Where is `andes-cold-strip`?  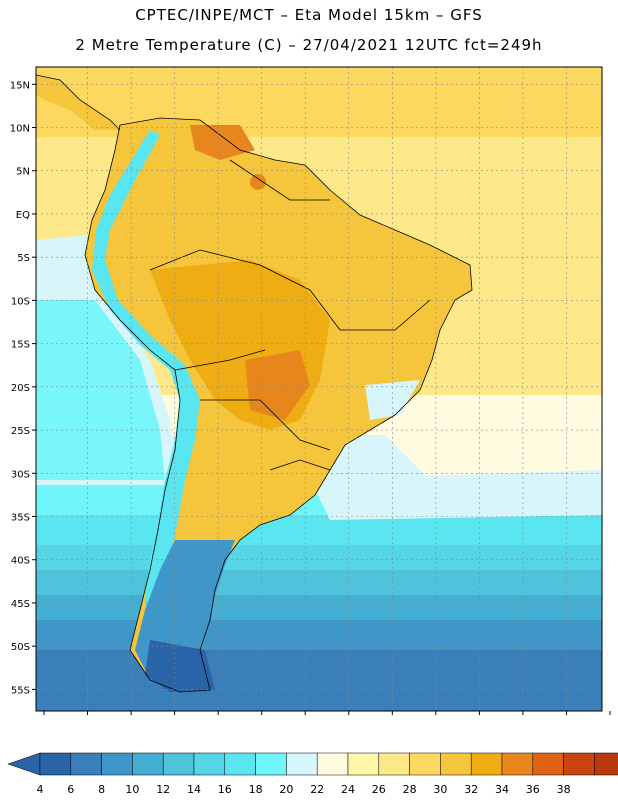
andes-cold-strip is located at coordinates (146, 385).